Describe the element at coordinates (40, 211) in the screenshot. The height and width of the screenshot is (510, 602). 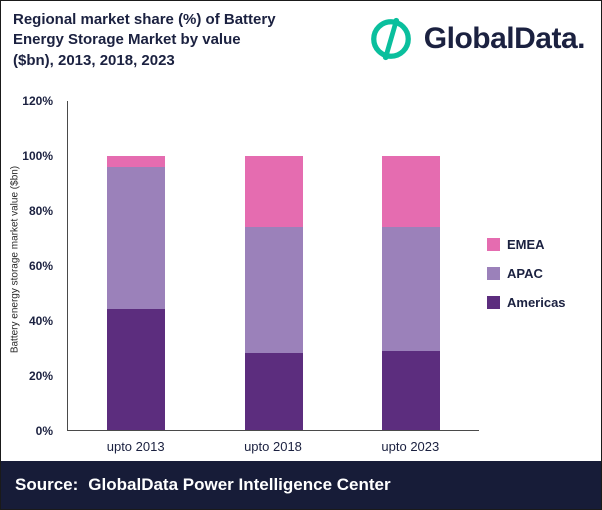
I see `y-tick-label: 80%` at that location.